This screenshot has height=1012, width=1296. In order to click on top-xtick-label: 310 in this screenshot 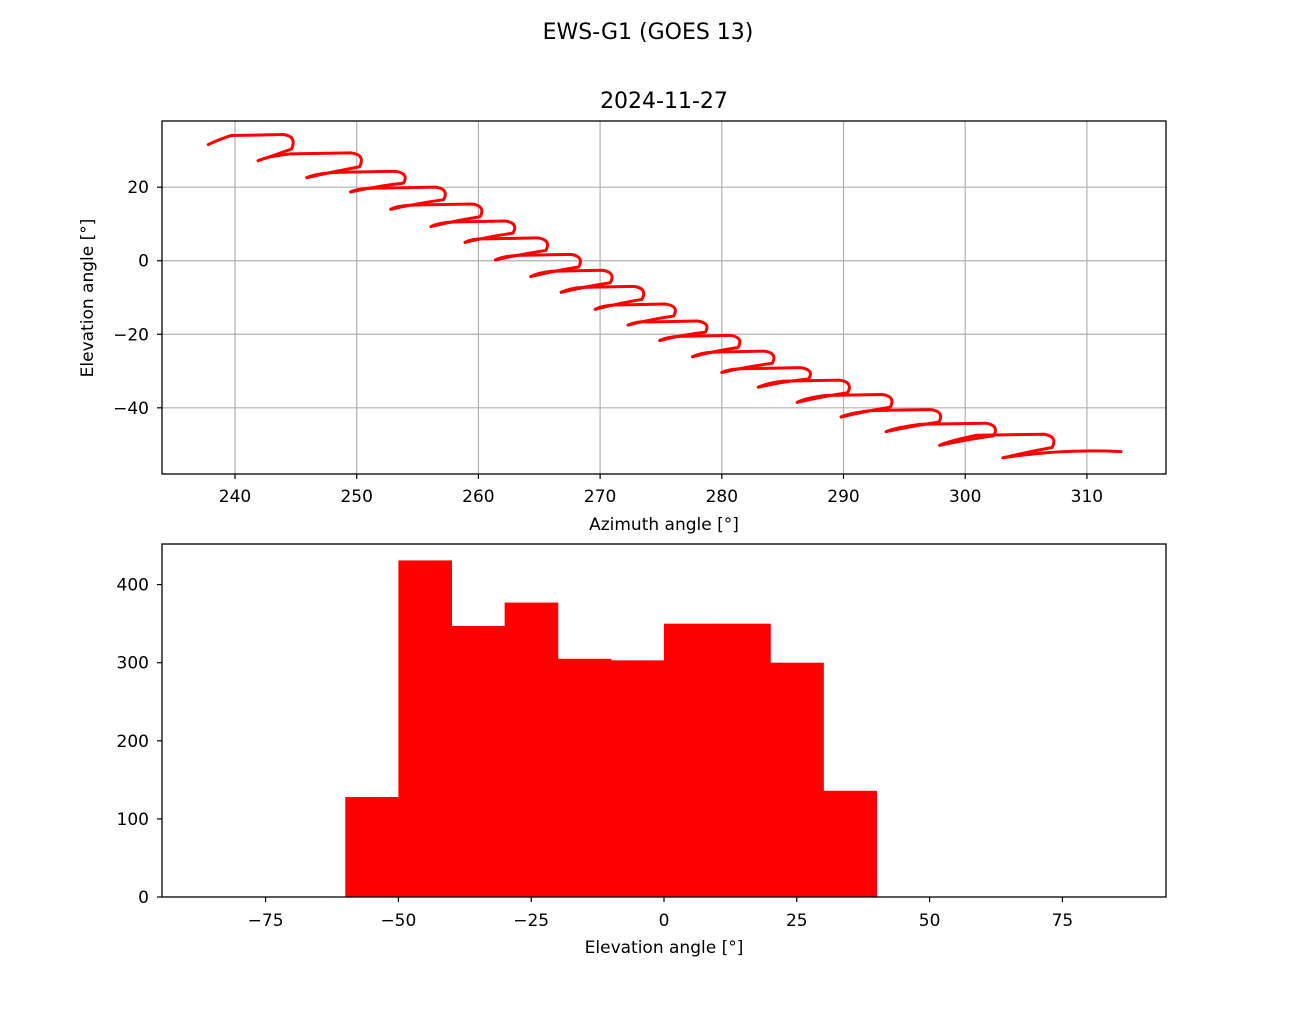, I will do `click(1087, 497)`.